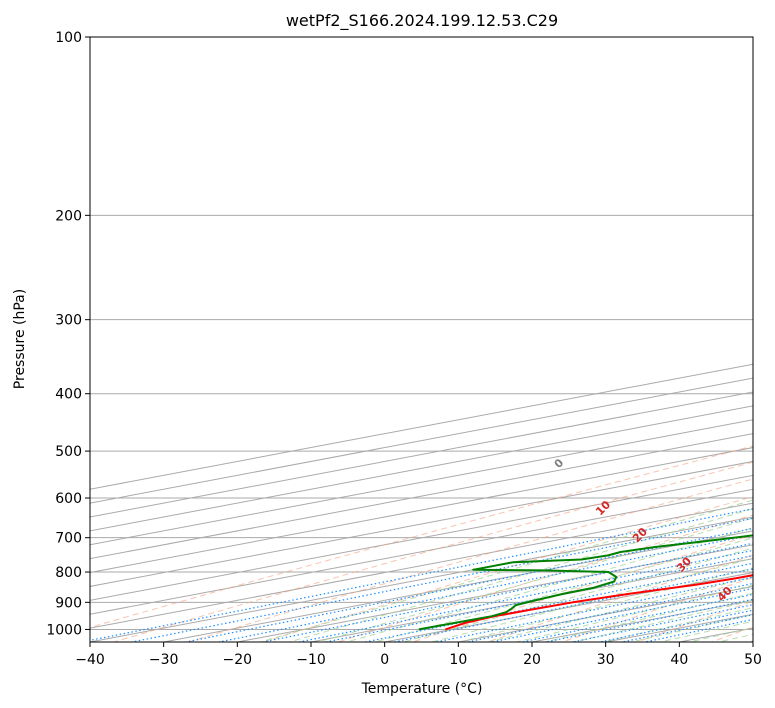 This screenshot has height=708, width=775. I want to click on moist-adiabat-label: 0, so click(559, 463).